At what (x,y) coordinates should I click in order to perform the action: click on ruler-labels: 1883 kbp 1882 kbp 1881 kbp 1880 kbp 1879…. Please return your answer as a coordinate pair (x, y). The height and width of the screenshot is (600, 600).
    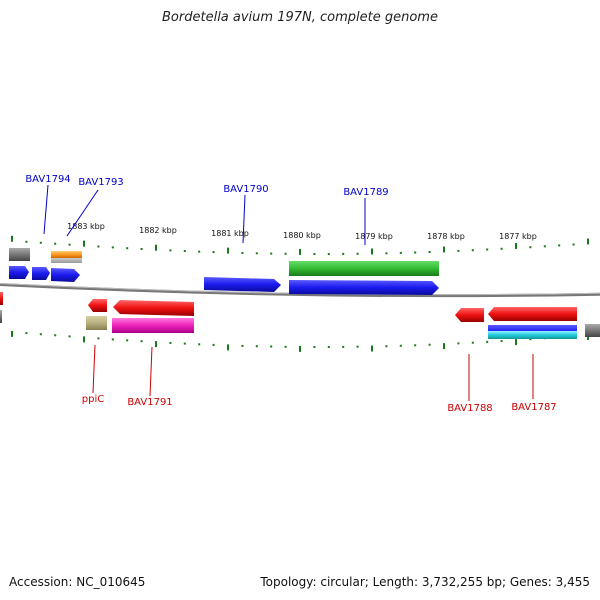
    Looking at the image, I should click on (302, 231).